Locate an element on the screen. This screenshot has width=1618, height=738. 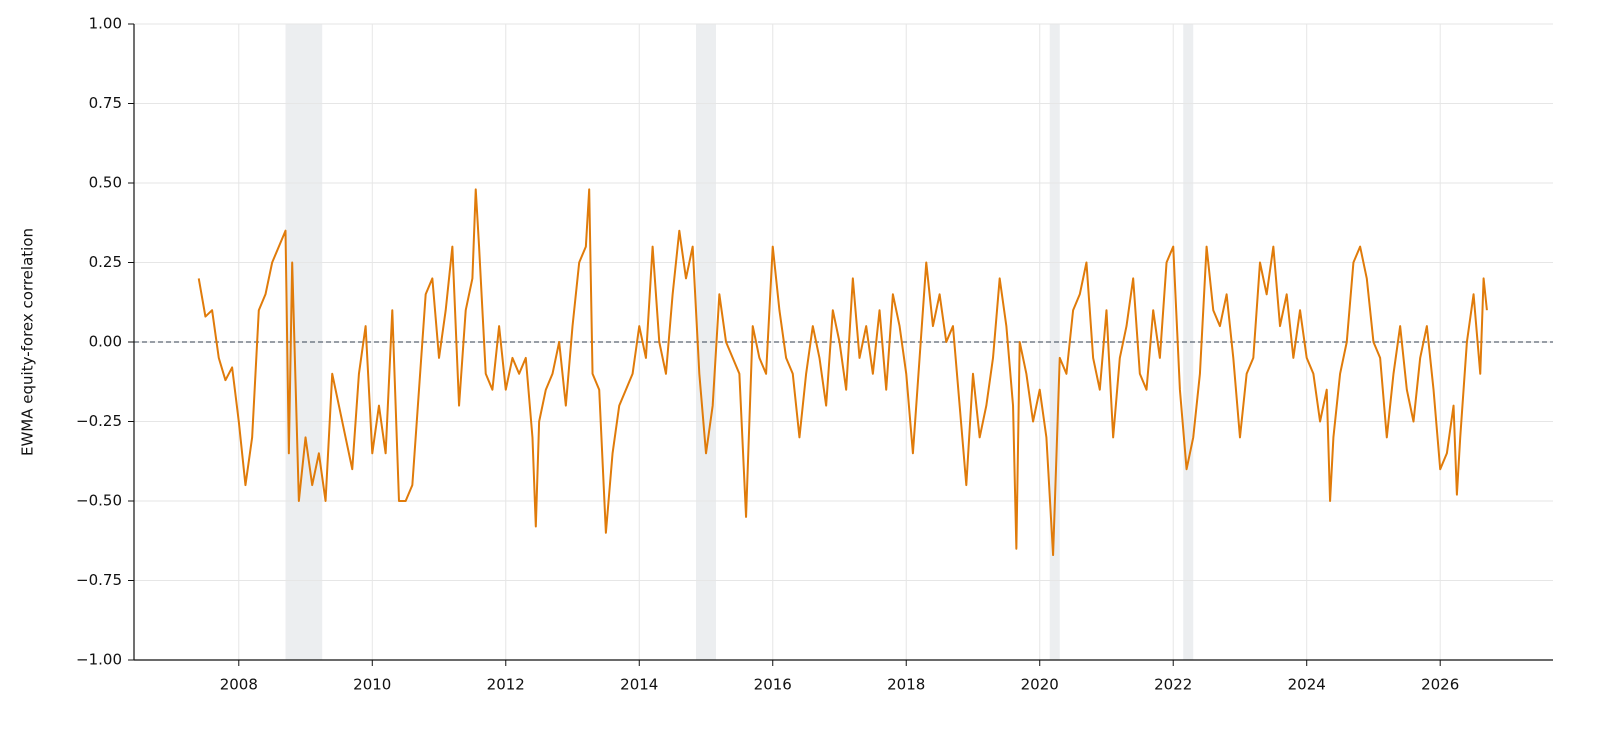
x-tick-label: 2014 is located at coordinates (639, 685).